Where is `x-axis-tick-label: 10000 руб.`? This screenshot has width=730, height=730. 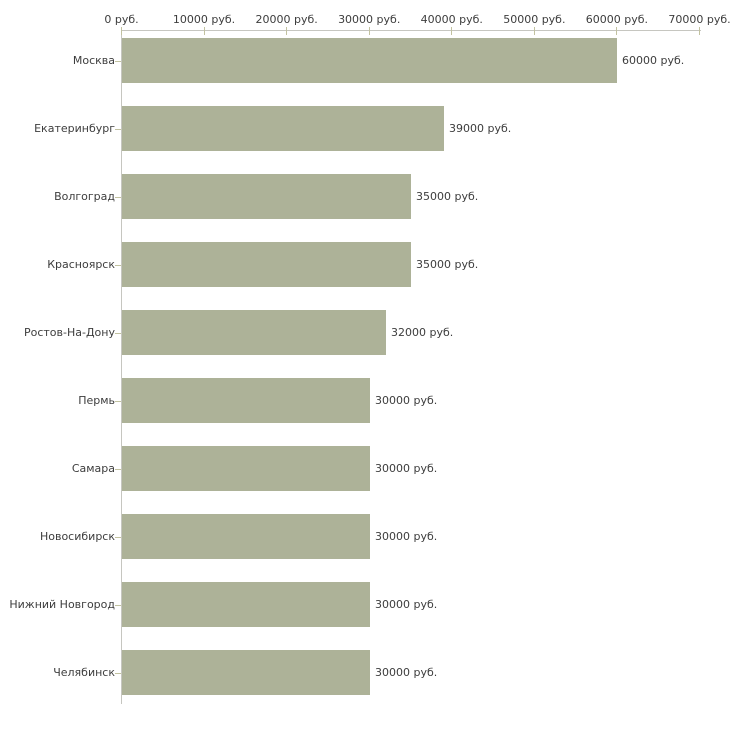 x-axis-tick-label: 10000 руб. is located at coordinates (204, 19).